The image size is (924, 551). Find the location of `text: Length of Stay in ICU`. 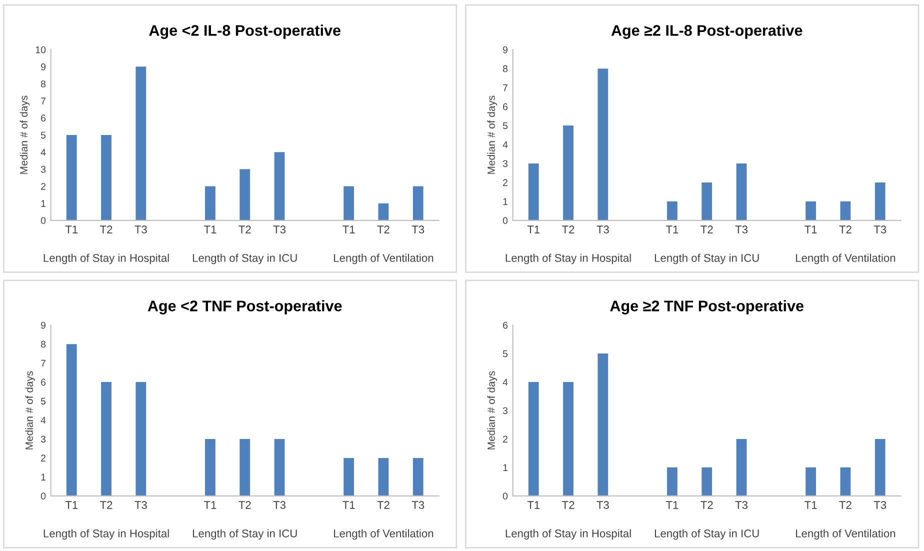

text: Length of Stay in ICU is located at coordinates (706, 259).